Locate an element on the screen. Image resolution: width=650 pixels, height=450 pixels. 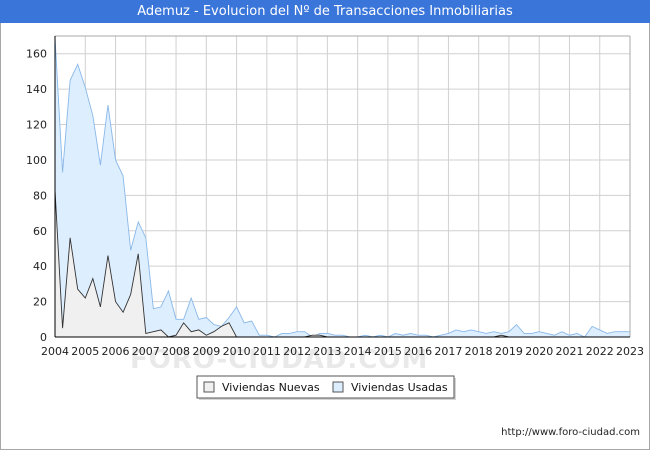
legend-swatch-usadas is located at coordinates (338, 387).